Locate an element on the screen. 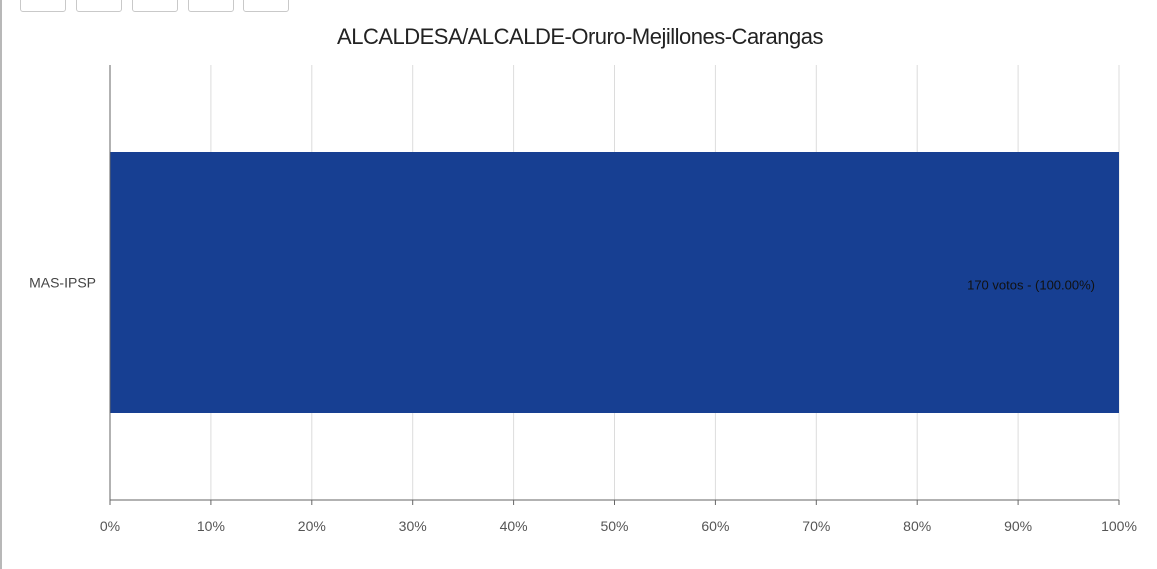  x-tick-label: 70% is located at coordinates (816, 526).